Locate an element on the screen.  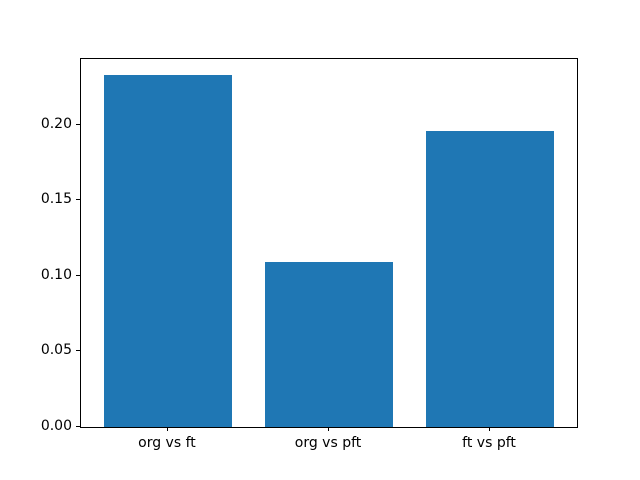
y-tick-label-0.05: 0.05 is located at coordinates (56, 350).